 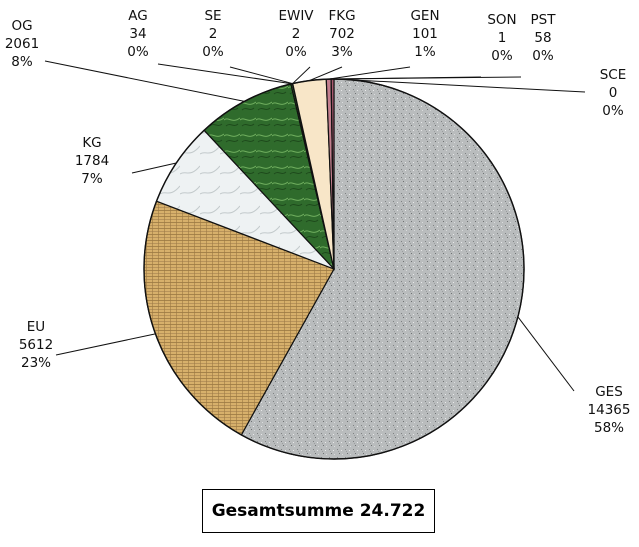 What do you see at coordinates (213, 52) in the screenshot?
I see `slice-percent-se: 0%` at bounding box center [213, 52].